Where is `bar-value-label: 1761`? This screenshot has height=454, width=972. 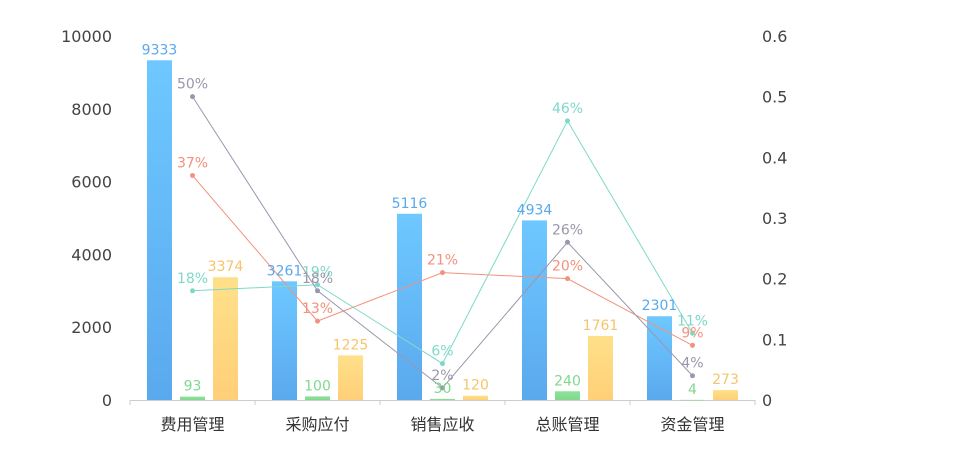
bar-value-label: 1761 is located at coordinates (601, 326).